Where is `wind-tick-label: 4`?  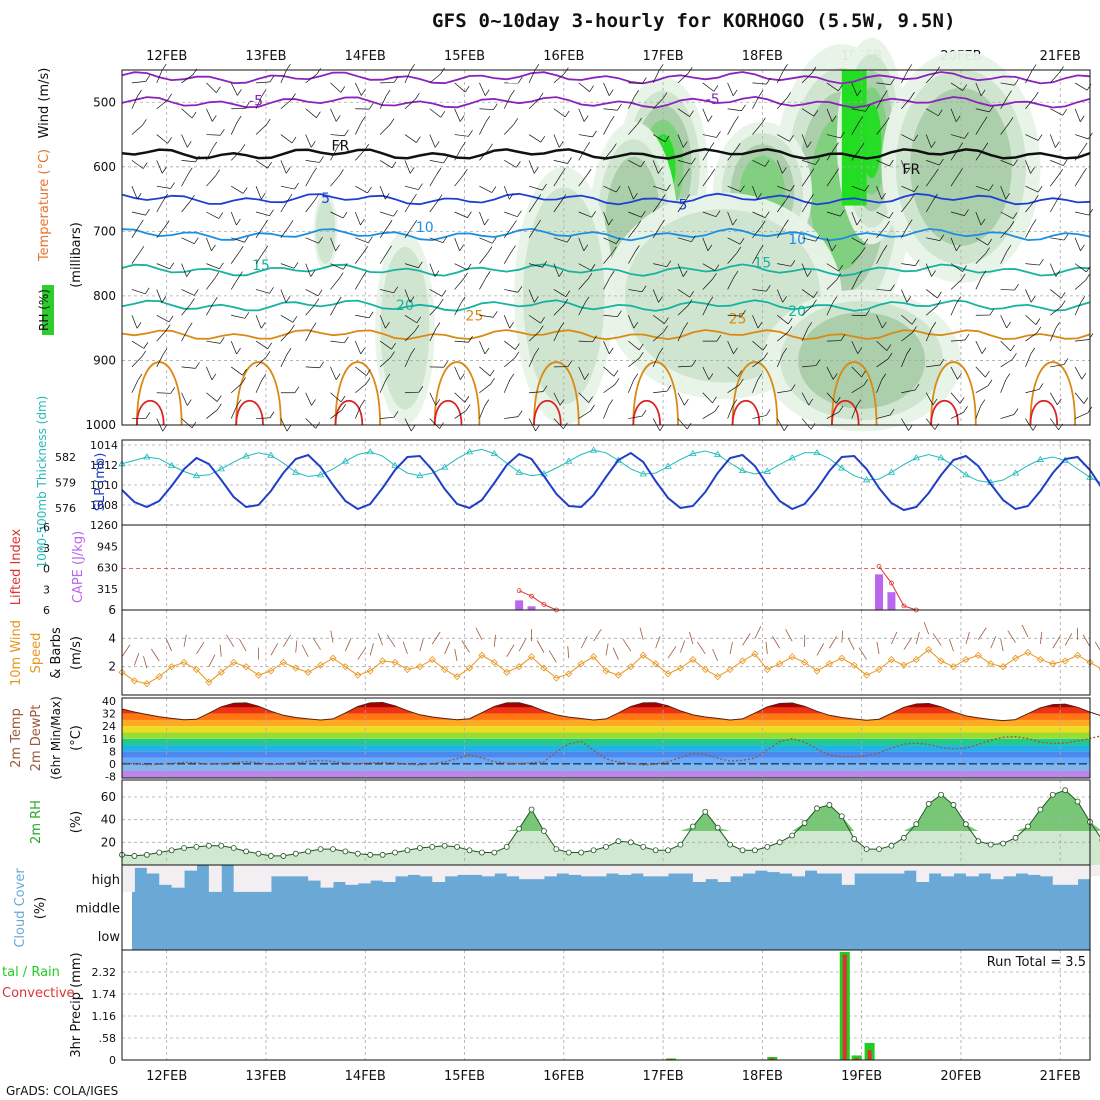 wind-tick-label: 4 is located at coordinates (112, 638).